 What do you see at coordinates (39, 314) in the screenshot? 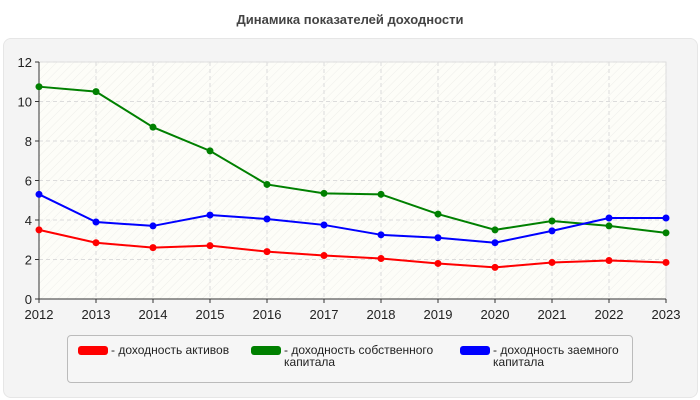
I see `x-tick-label: 2012` at bounding box center [39, 314].